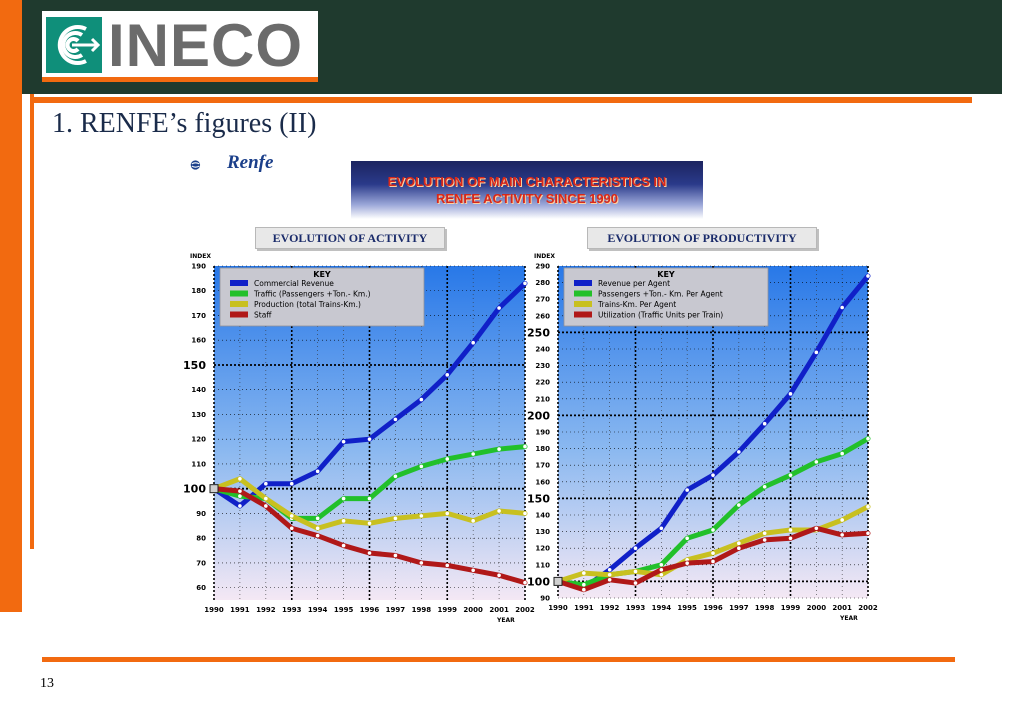 This screenshot has width=1023, height=708. Describe the element at coordinates (542, 366) in the screenshot. I see `y-tick-label: 230` at that location.